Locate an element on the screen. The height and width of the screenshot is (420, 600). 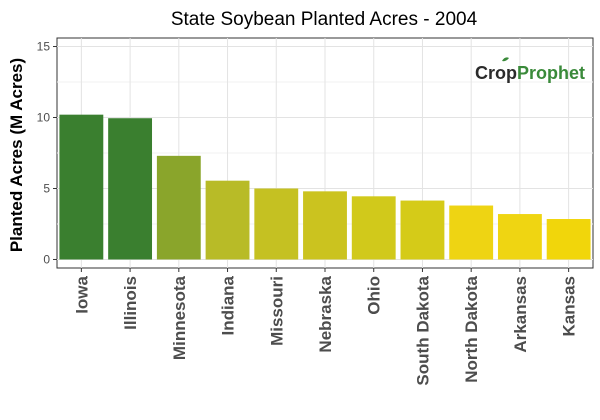
cropprophet-logo: CropProphet is located at coordinates (530, 70).